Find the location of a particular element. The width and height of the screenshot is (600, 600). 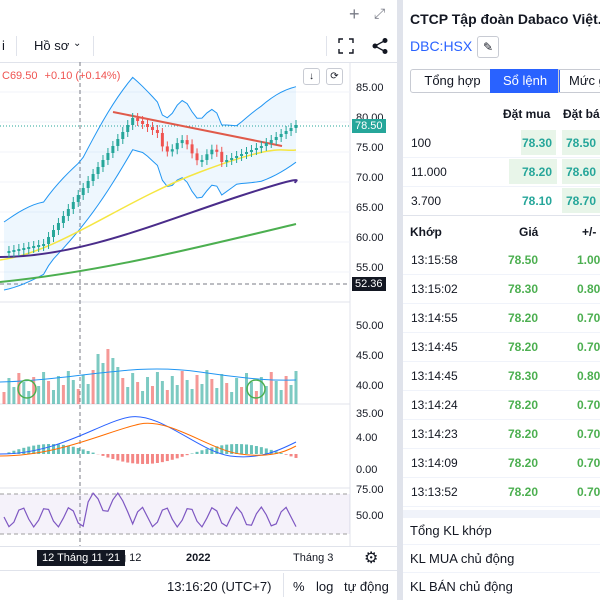

time-label: 2022 is located at coordinates (198, 558).